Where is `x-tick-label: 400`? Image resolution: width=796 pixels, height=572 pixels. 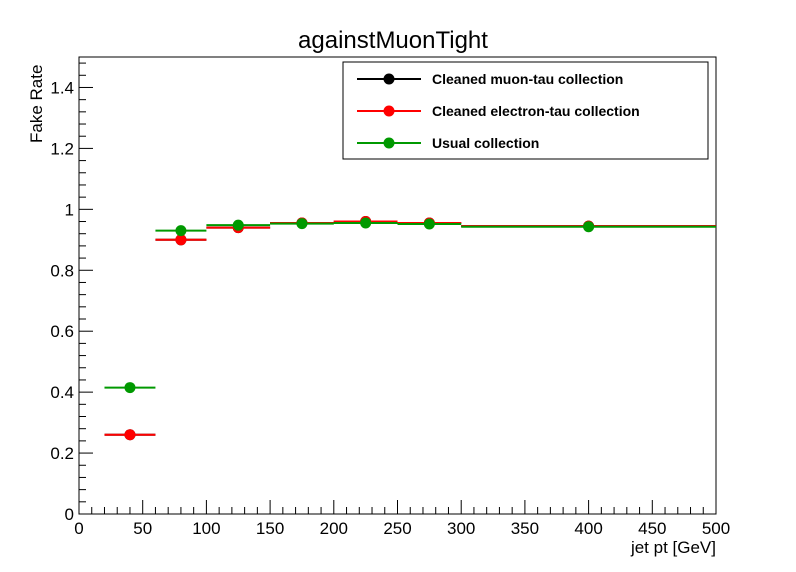 x-tick-label: 400 is located at coordinates (588, 528).